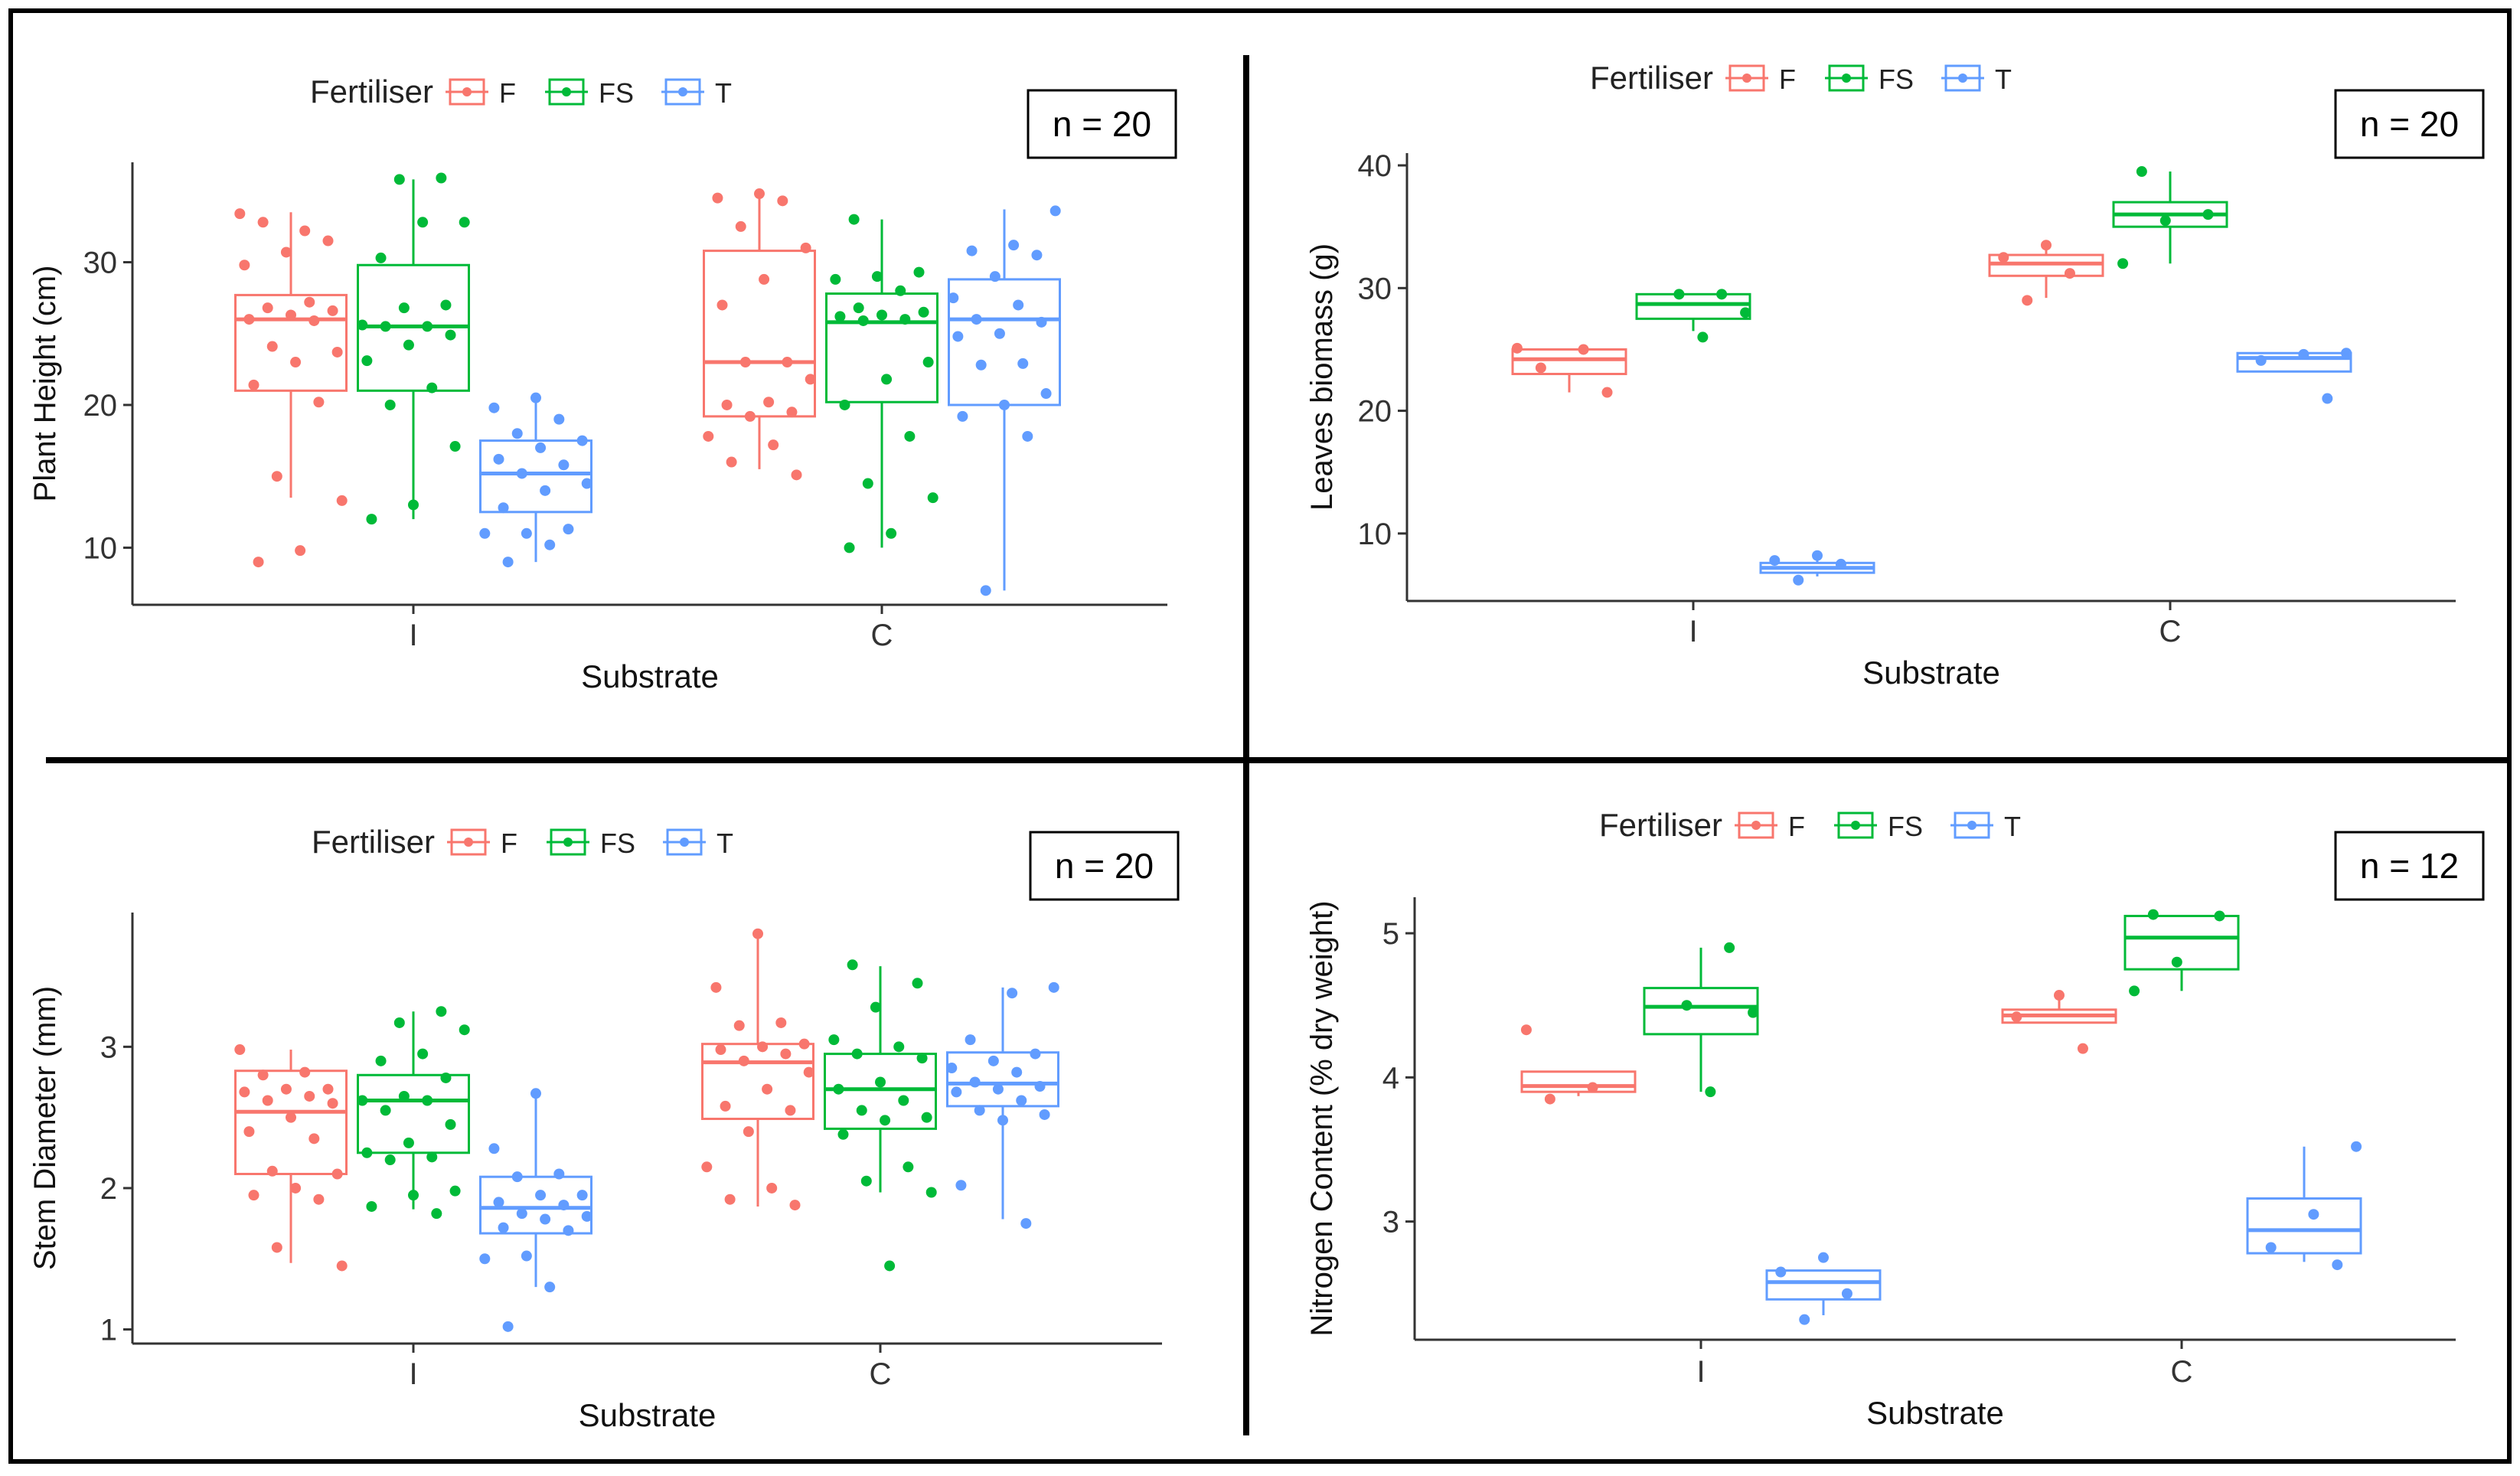  What do you see at coordinates (1375, 534) in the screenshot?
I see `y-tick-label: 10` at bounding box center [1375, 534].